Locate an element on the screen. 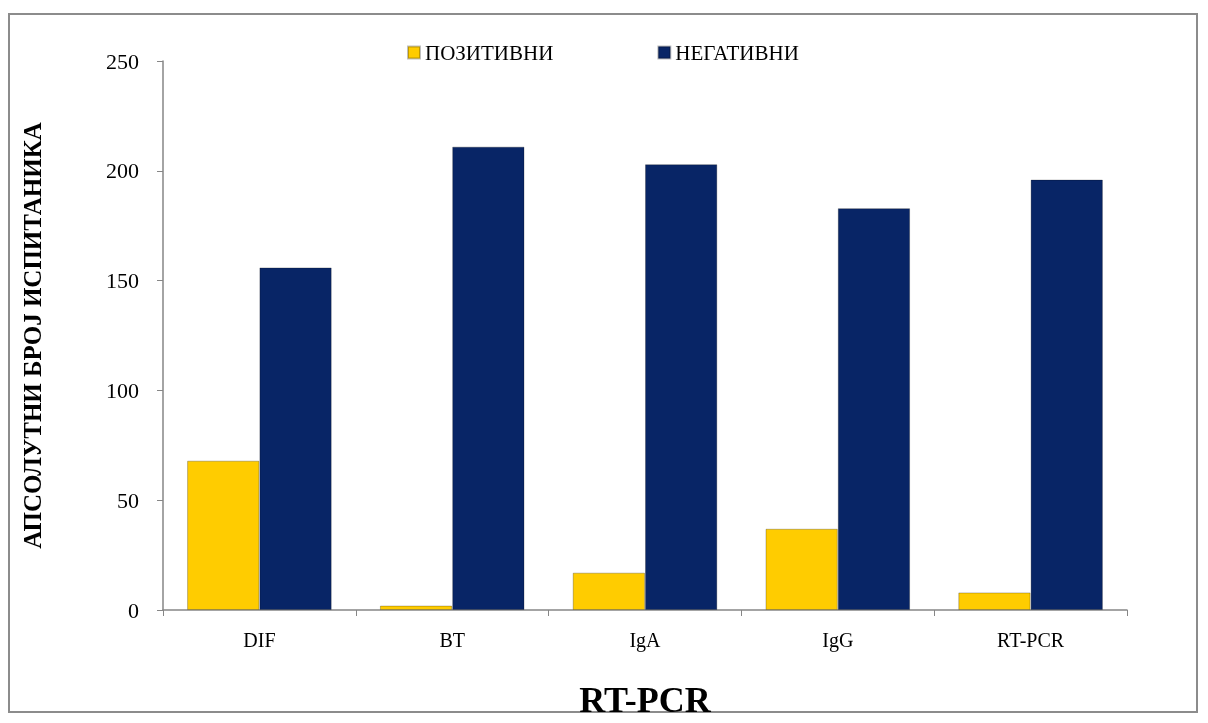  legend-label: ПОЗИТИВНИ is located at coordinates (489, 52).